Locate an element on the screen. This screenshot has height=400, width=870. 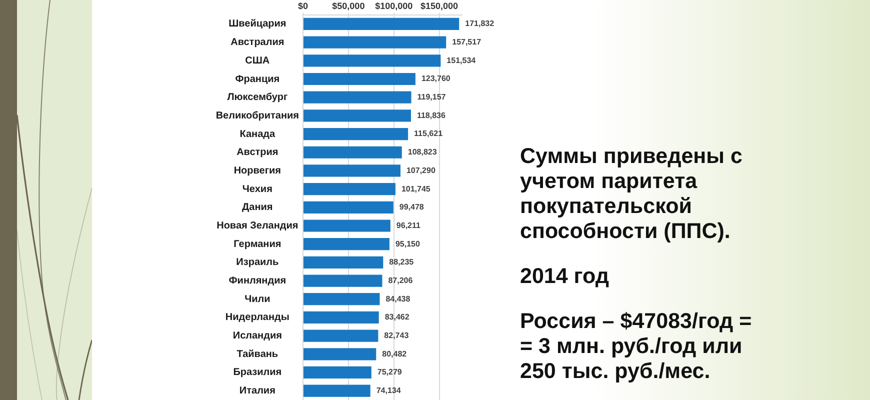
y-tick-label: Дания is located at coordinates (257, 208).